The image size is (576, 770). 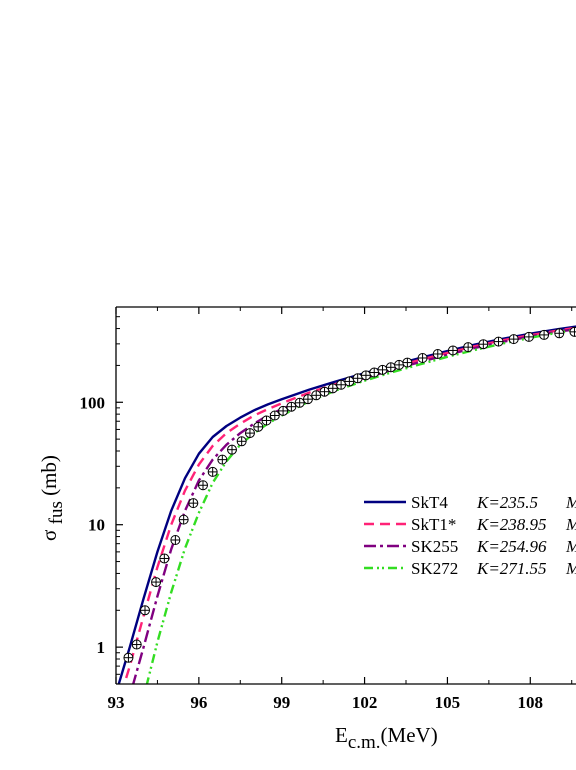 What do you see at coordinates (96, 525) in the screenshot?
I see `y-tick-label: 10` at bounding box center [96, 525].